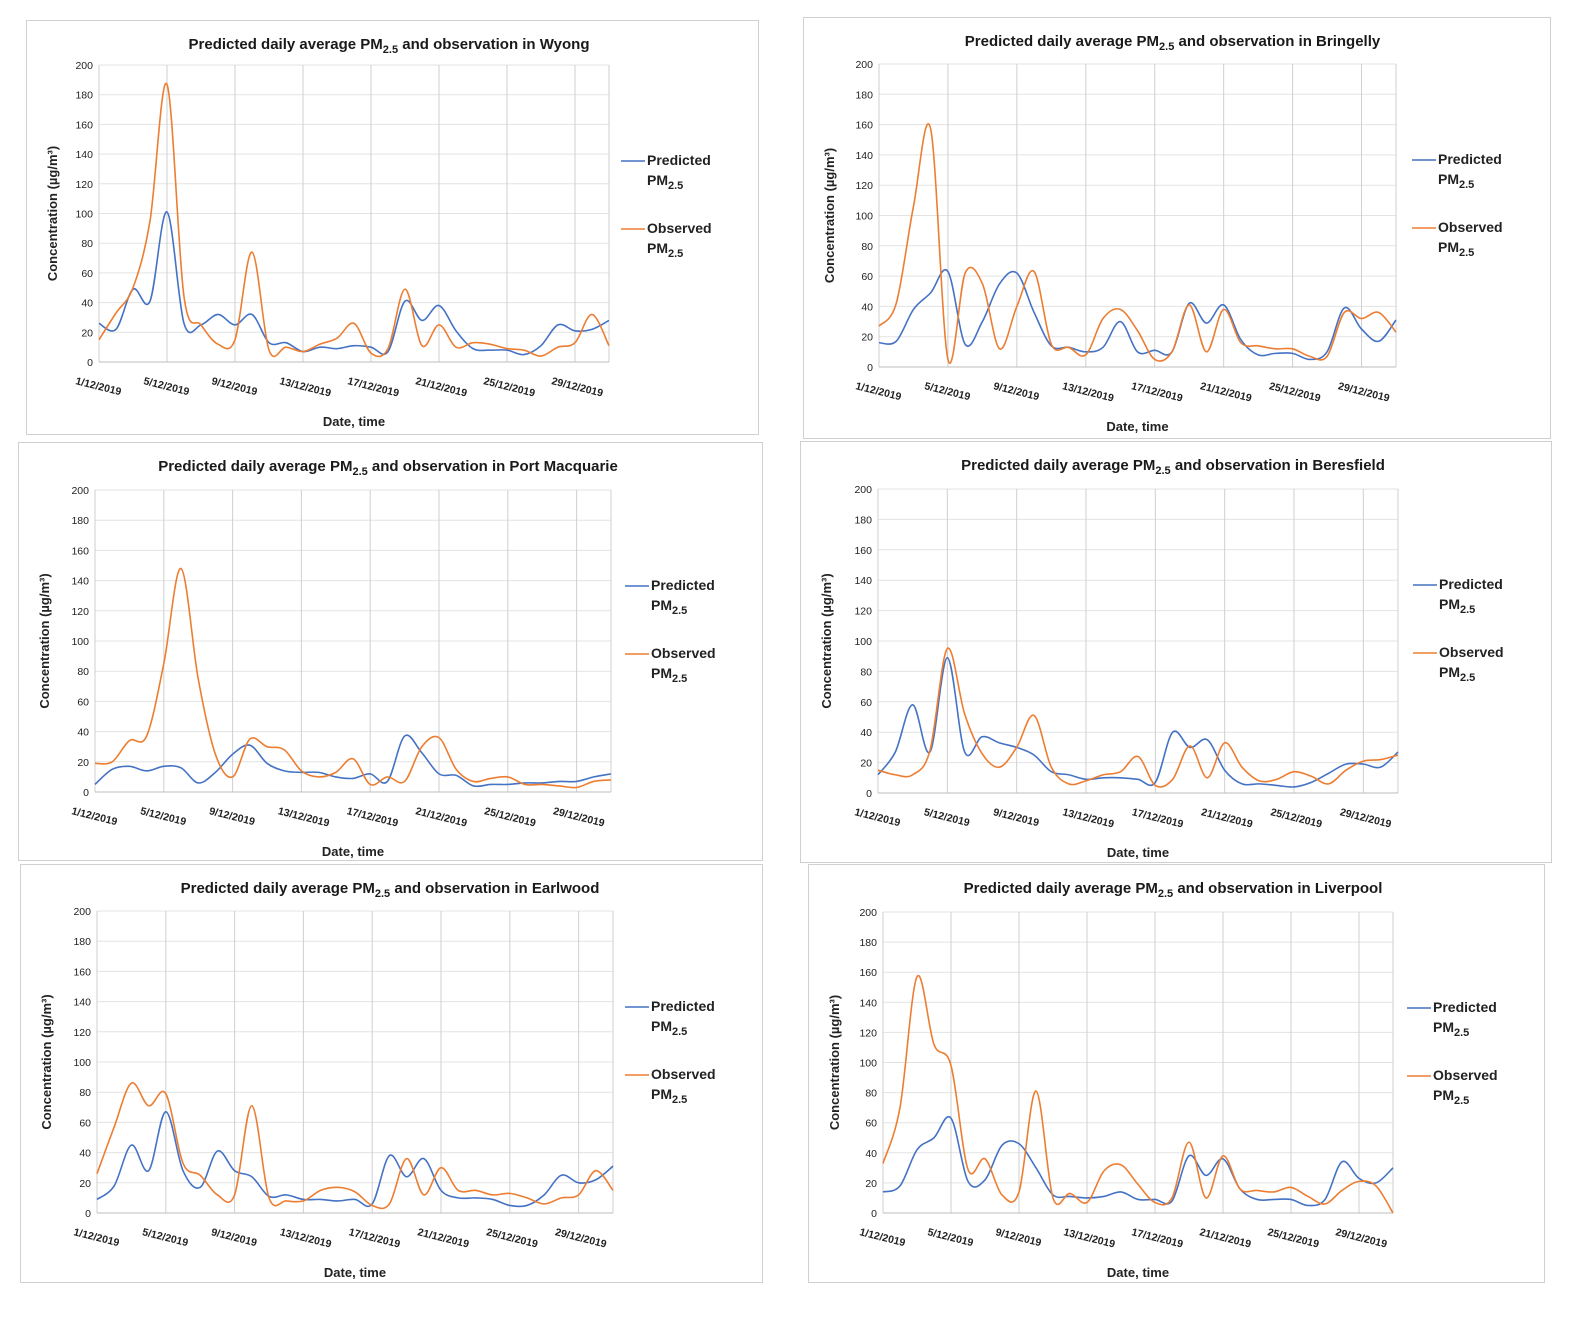  I want to click on x-axis-label: Date, time, so click(355, 1272).